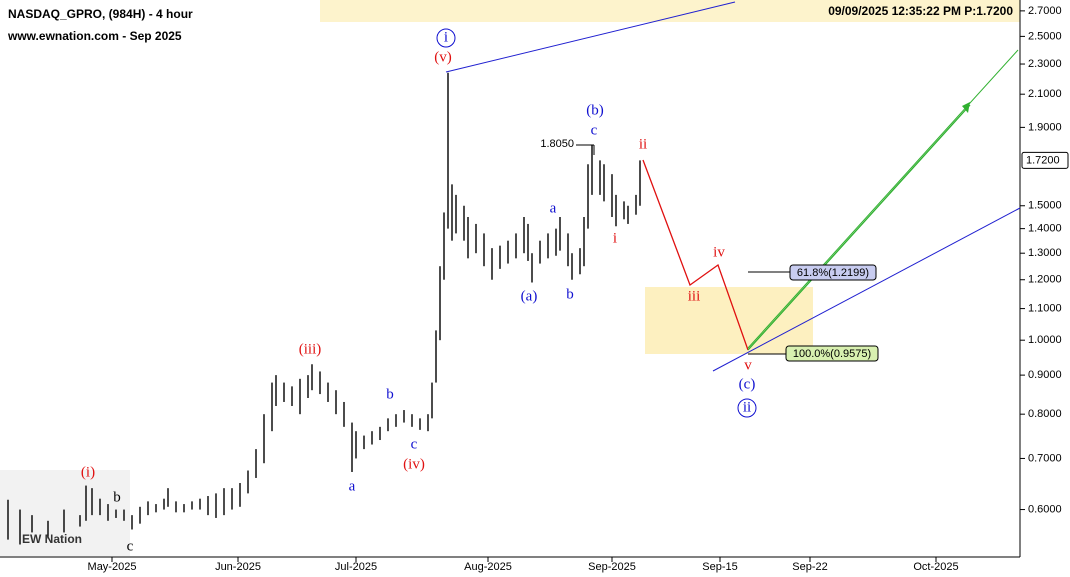 Image resolution: width=1070 pixels, height=577 pixels. What do you see at coordinates (529, 296) in the screenshot?
I see `wave-label: (a)` at bounding box center [529, 296].